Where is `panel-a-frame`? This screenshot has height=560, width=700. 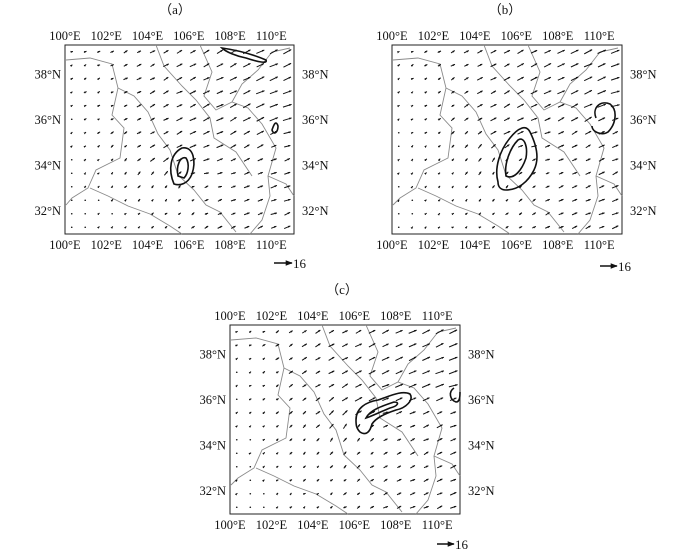
panel-a-frame is located at coordinates (179, 139).